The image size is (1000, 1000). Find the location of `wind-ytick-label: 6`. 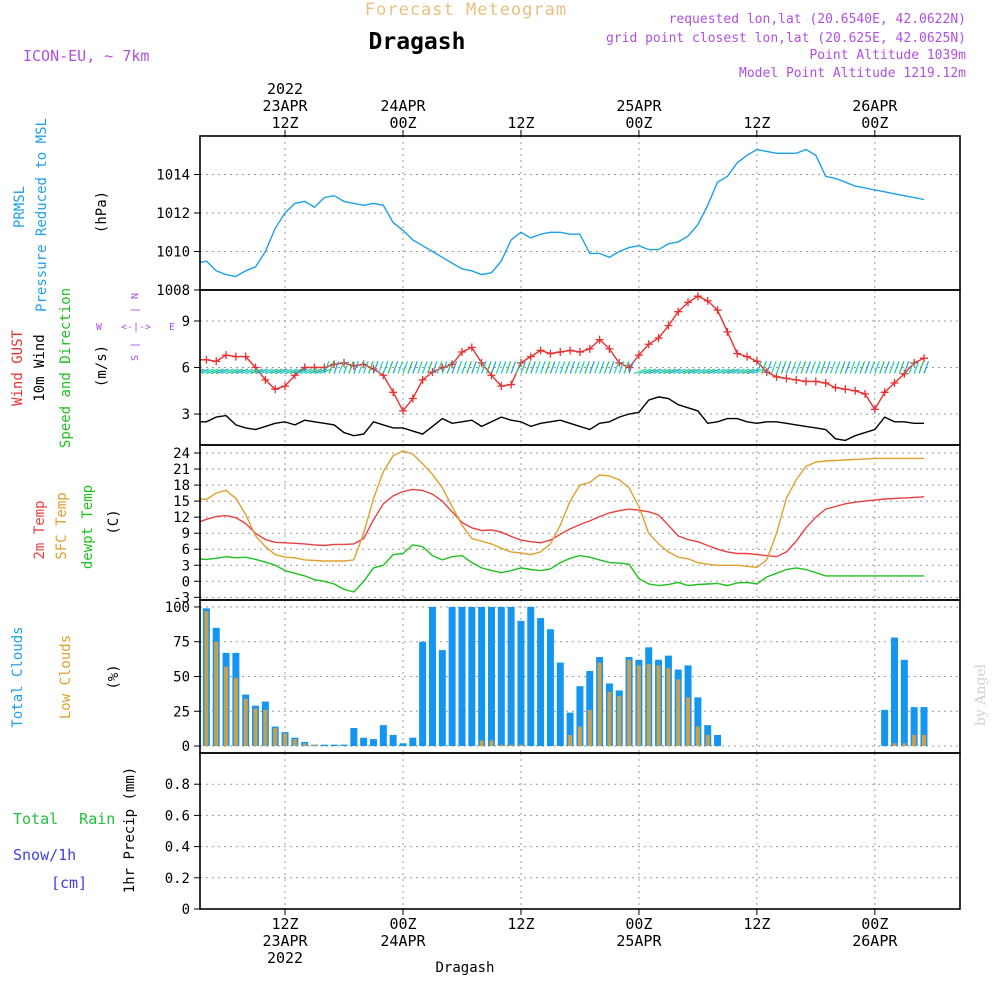

wind-ytick-label: 6 is located at coordinates (186, 369).